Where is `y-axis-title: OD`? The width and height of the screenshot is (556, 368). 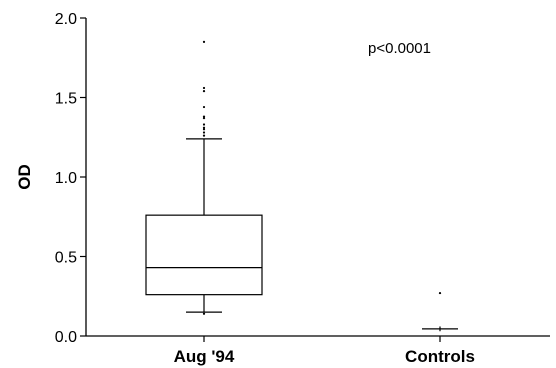 y-axis-title: OD is located at coordinates (24, 177).